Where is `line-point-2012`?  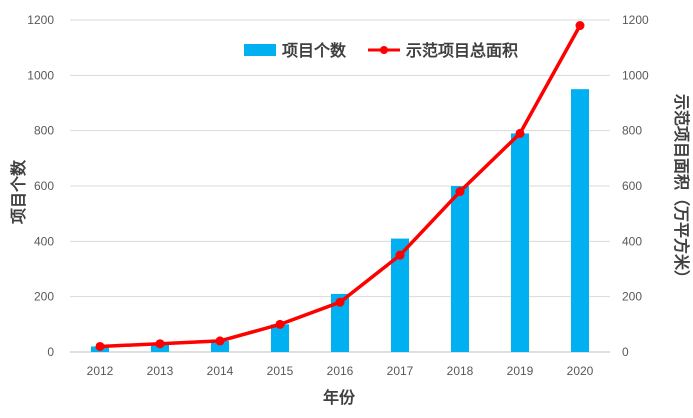 line-point-2012 is located at coordinates (100, 346).